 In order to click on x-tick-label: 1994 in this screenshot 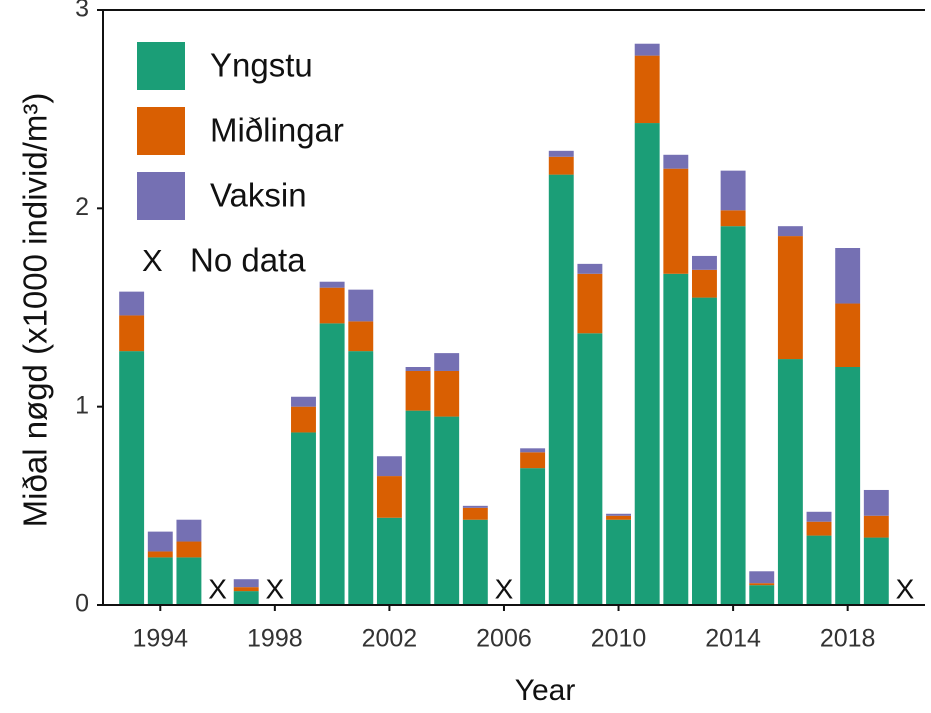, I will do `click(160, 639)`.